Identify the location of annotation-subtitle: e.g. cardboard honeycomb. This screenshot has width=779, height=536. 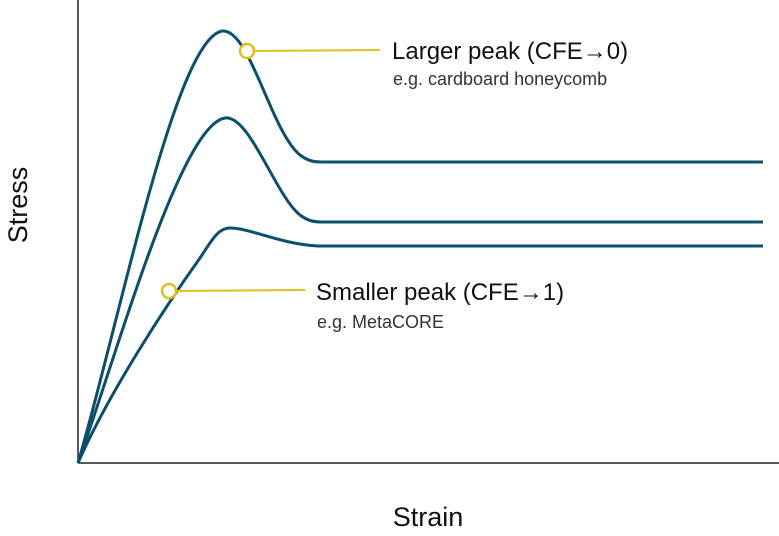
(500, 79).